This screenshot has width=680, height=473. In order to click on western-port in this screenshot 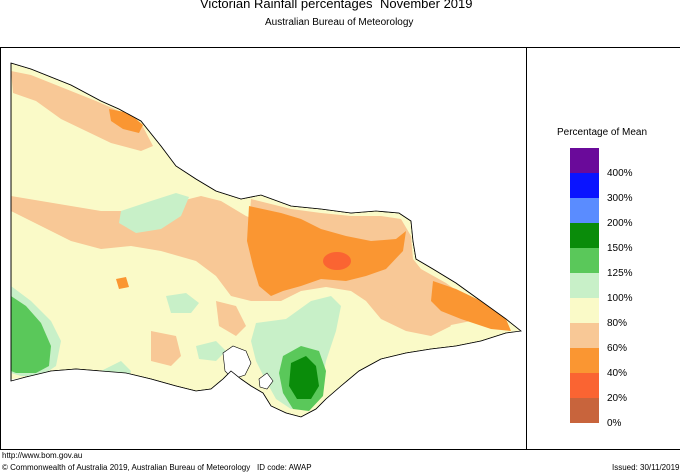, I will do `click(266, 381)`.